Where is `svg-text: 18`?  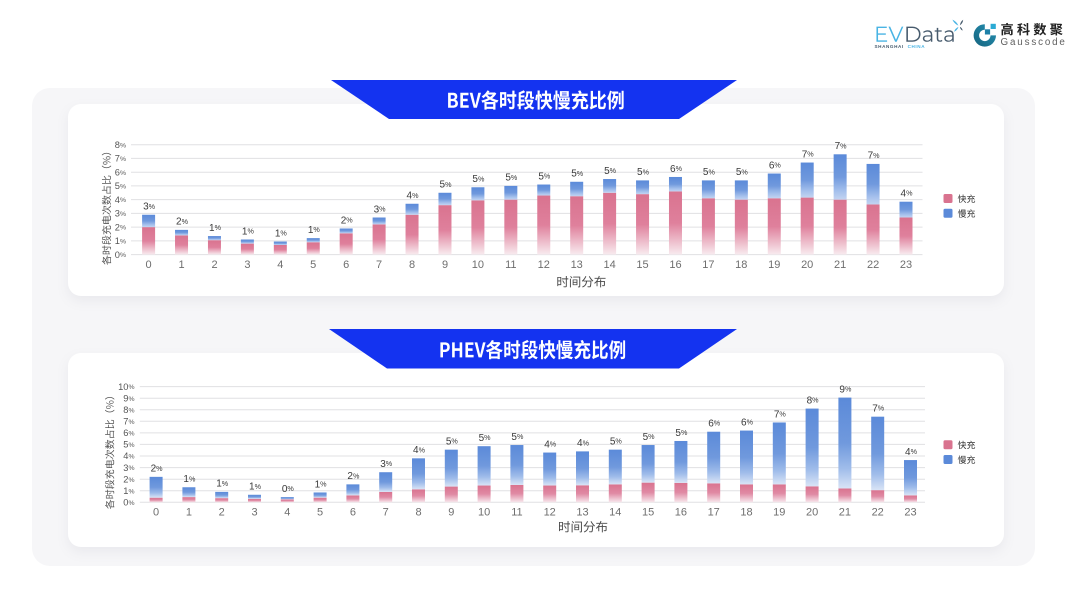
svg-text: 18 is located at coordinates (741, 265).